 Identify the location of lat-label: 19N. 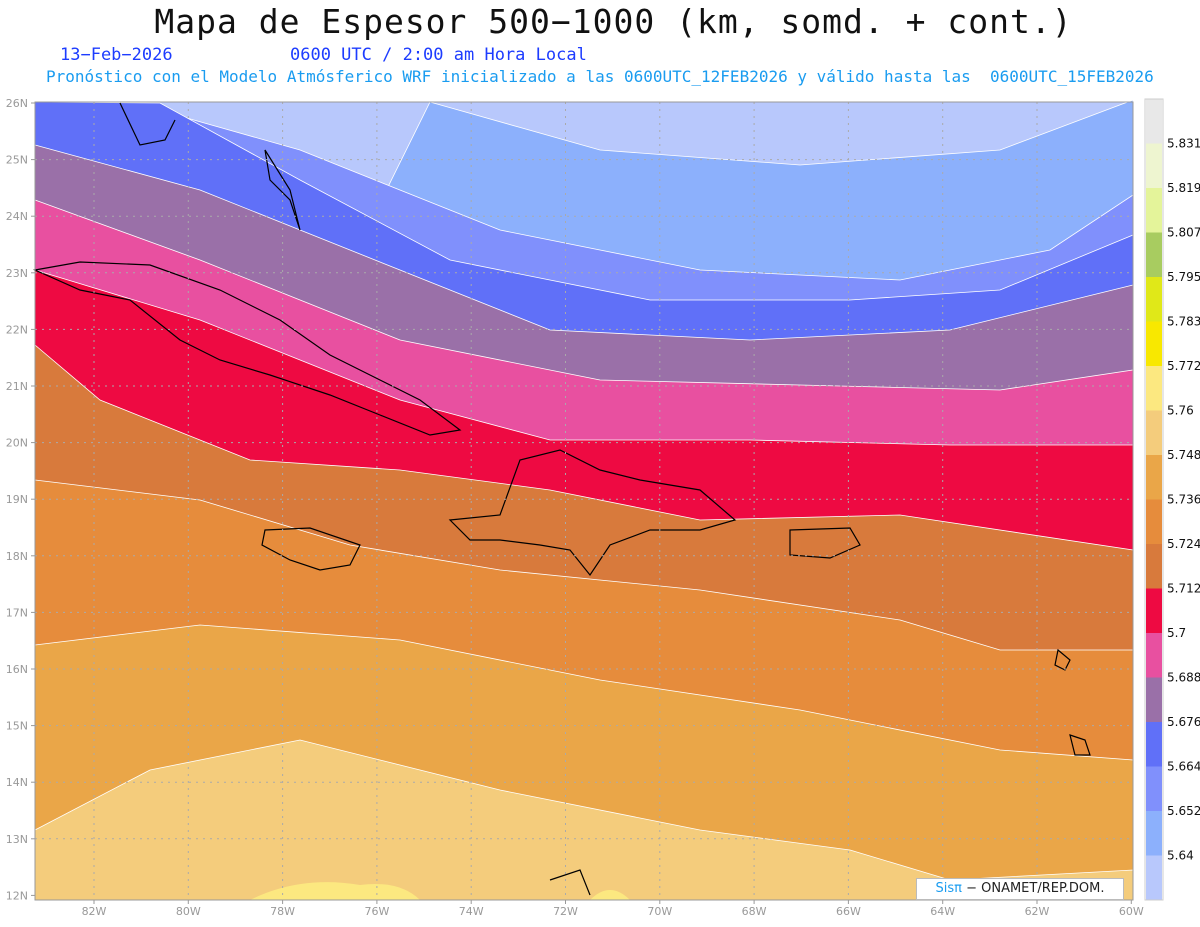
(17, 499).